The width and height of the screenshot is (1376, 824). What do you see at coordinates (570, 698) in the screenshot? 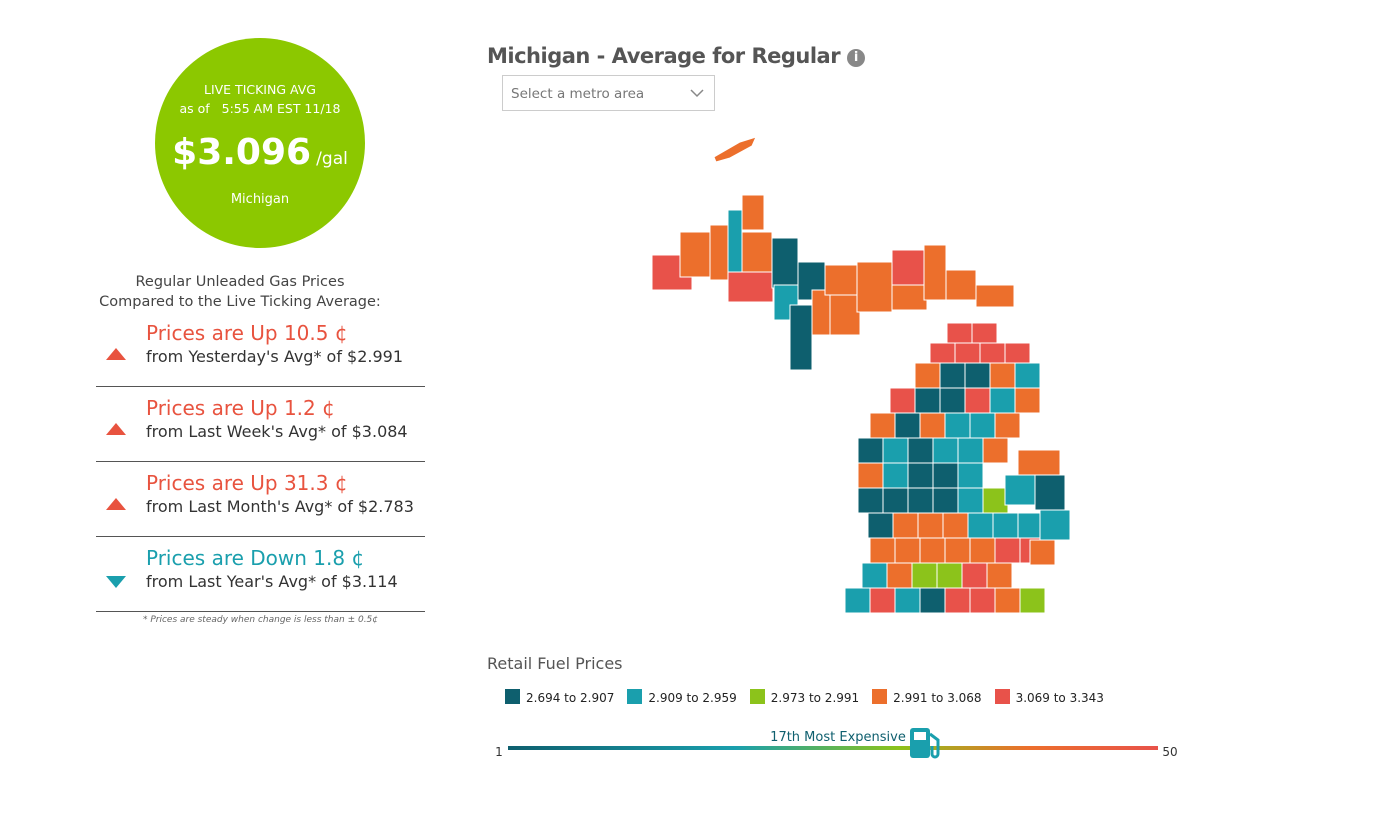
I see `legend-label: 2.694 to 2.907` at bounding box center [570, 698].